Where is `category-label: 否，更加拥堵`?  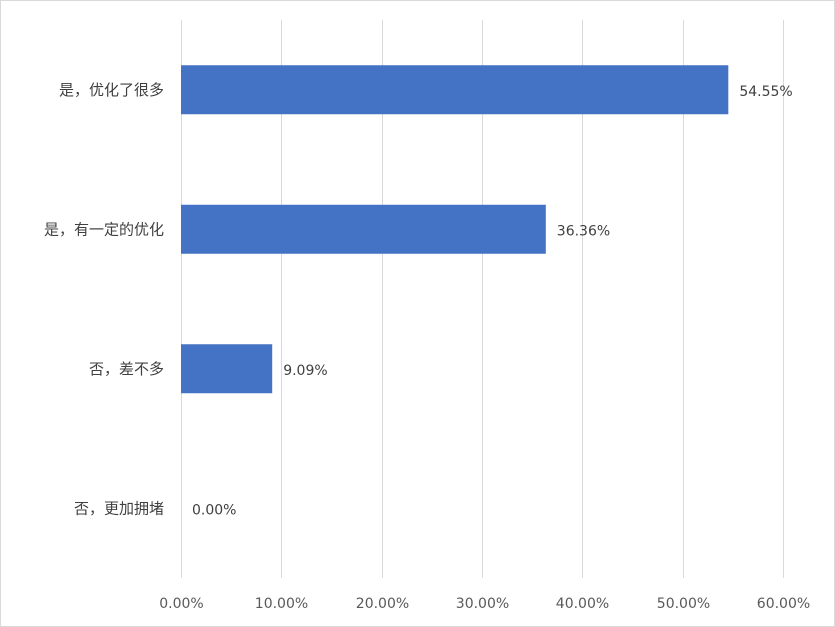
category-label: 否，更加拥堵 is located at coordinates (119, 508).